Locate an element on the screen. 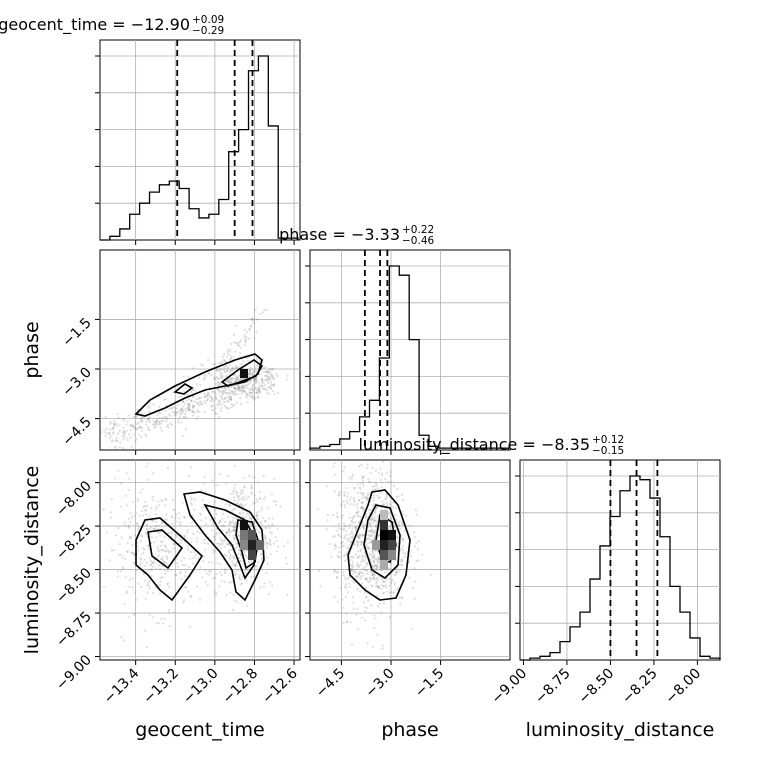 This screenshot has height=760, width=760. panel-title-luminosity_distance: luminosity_distance = −8.35 +0.12−0.15 is located at coordinates (492, 445).